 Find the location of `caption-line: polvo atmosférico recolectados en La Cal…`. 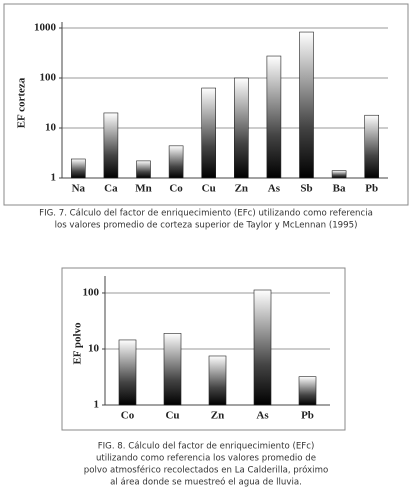

caption-line: polvo atmosférico recolectados en La Cal… is located at coordinates (206, 470).